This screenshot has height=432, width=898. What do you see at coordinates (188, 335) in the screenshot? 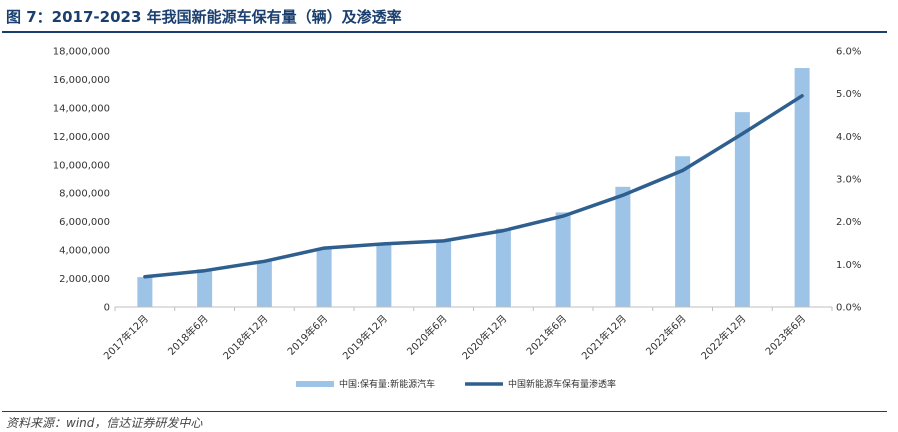
I see `x-tick-label: 2018年6月` at bounding box center [188, 335].